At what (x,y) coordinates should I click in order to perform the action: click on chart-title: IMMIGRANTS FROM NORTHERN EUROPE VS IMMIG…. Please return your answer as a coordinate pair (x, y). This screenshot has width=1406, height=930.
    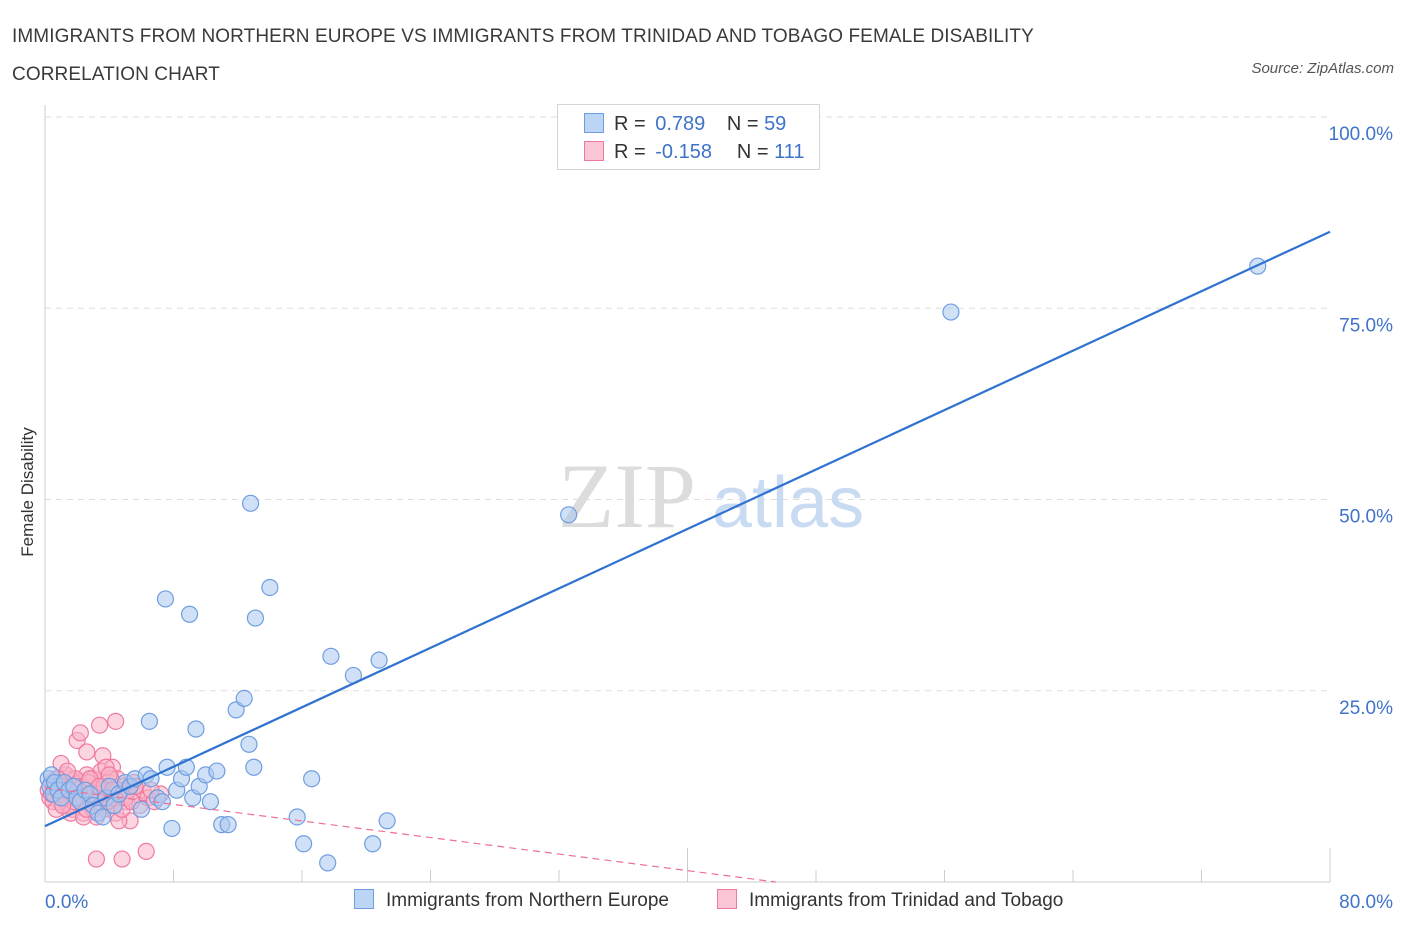
    Looking at the image, I should click on (523, 55).